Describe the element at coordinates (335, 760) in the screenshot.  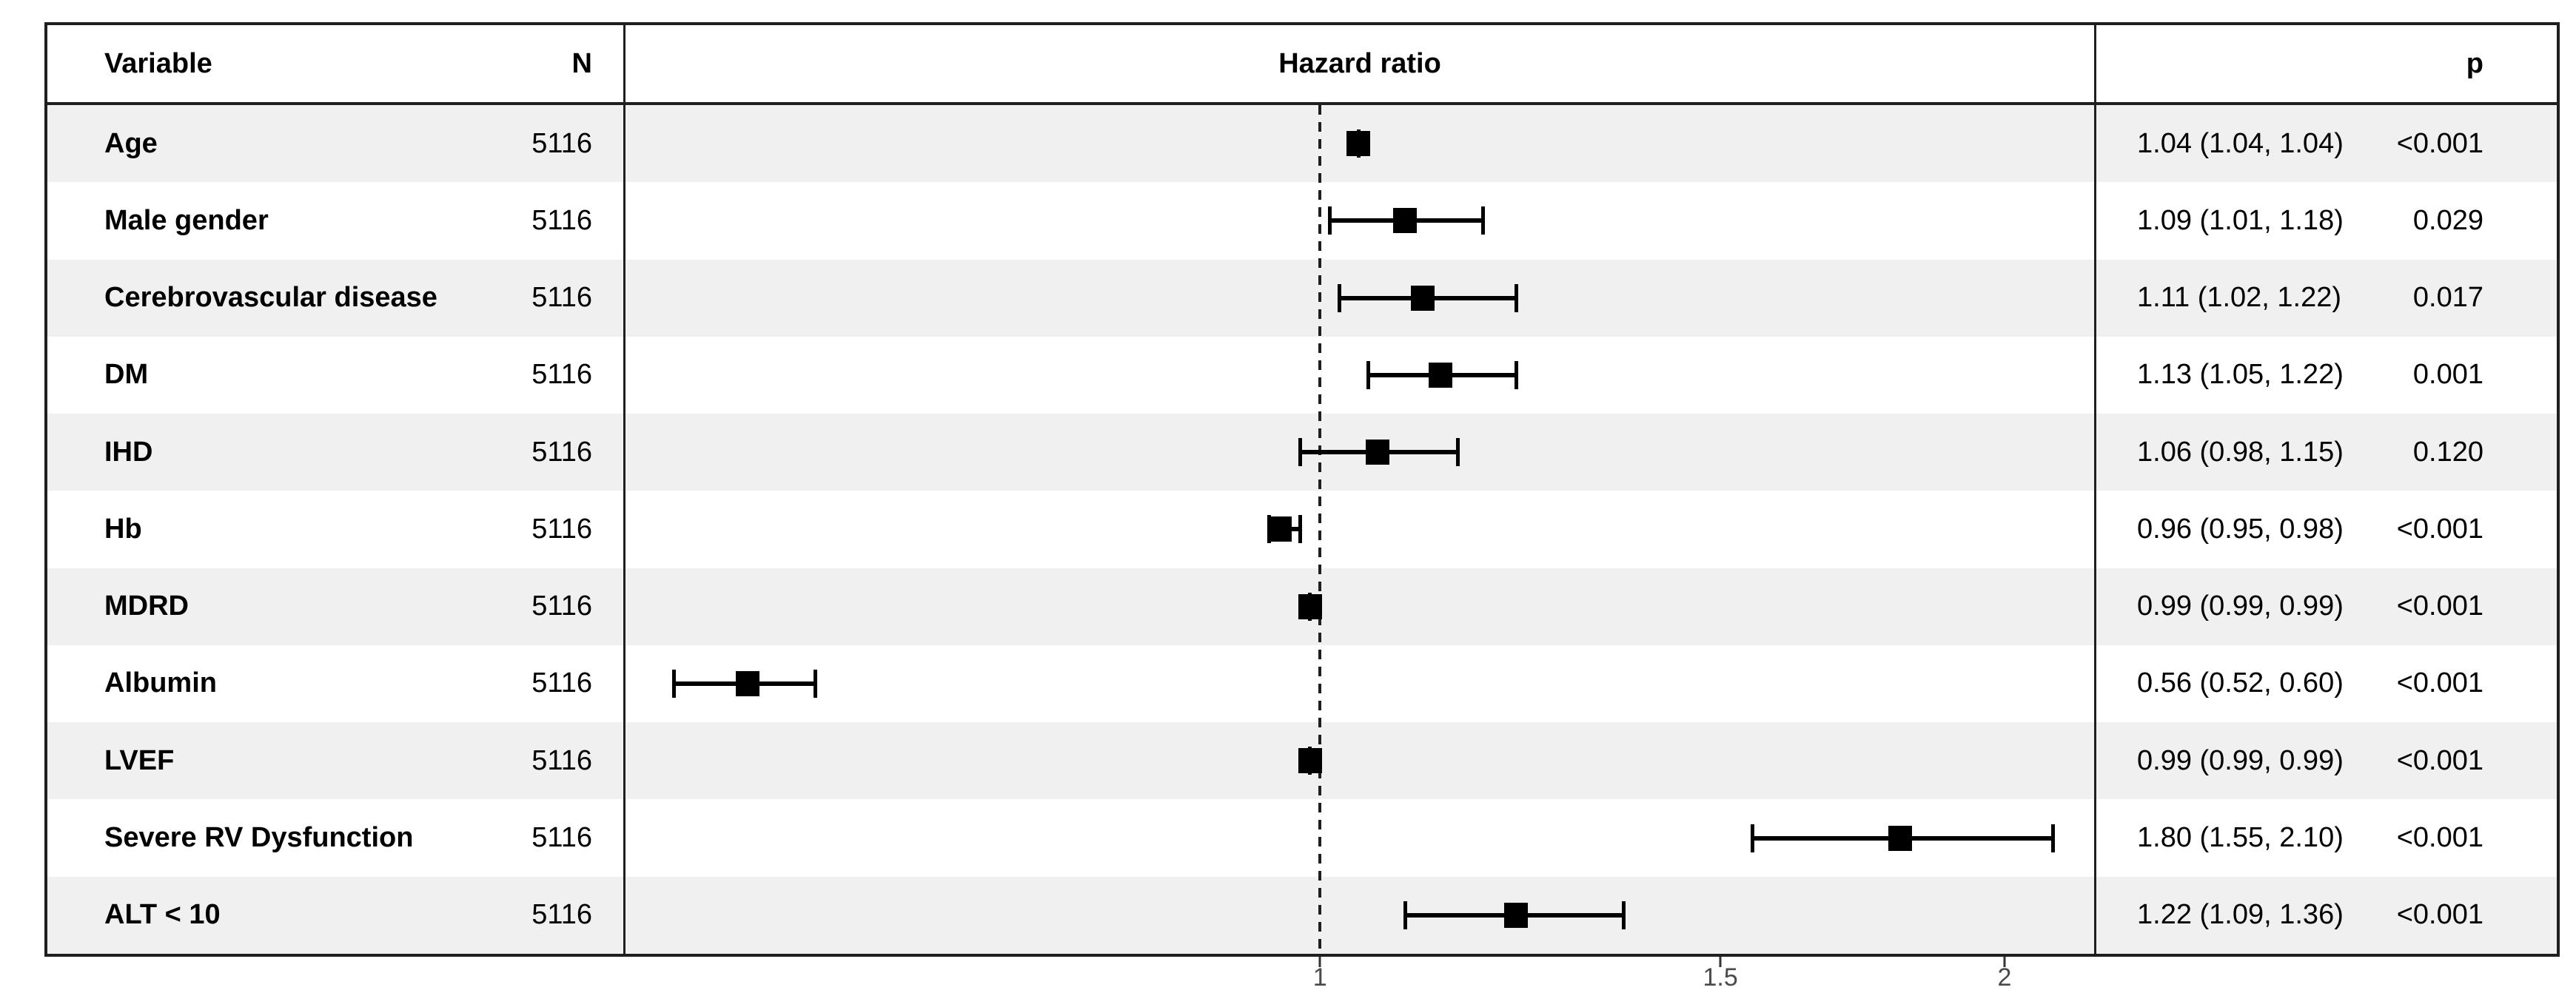
I see `row-left-cell: LVEF 5116` at that location.